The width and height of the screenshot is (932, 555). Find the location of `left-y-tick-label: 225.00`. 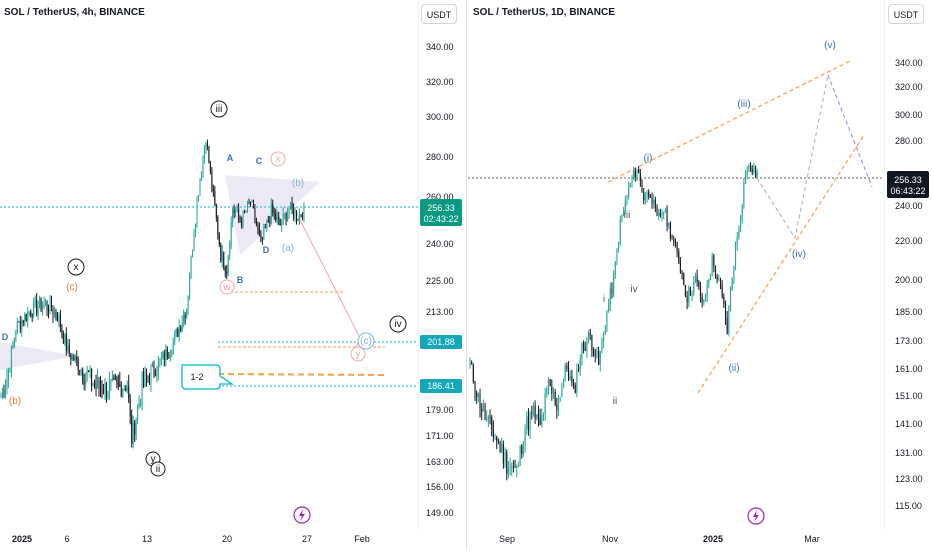

left-y-tick-label: 225.00 is located at coordinates (440, 281).